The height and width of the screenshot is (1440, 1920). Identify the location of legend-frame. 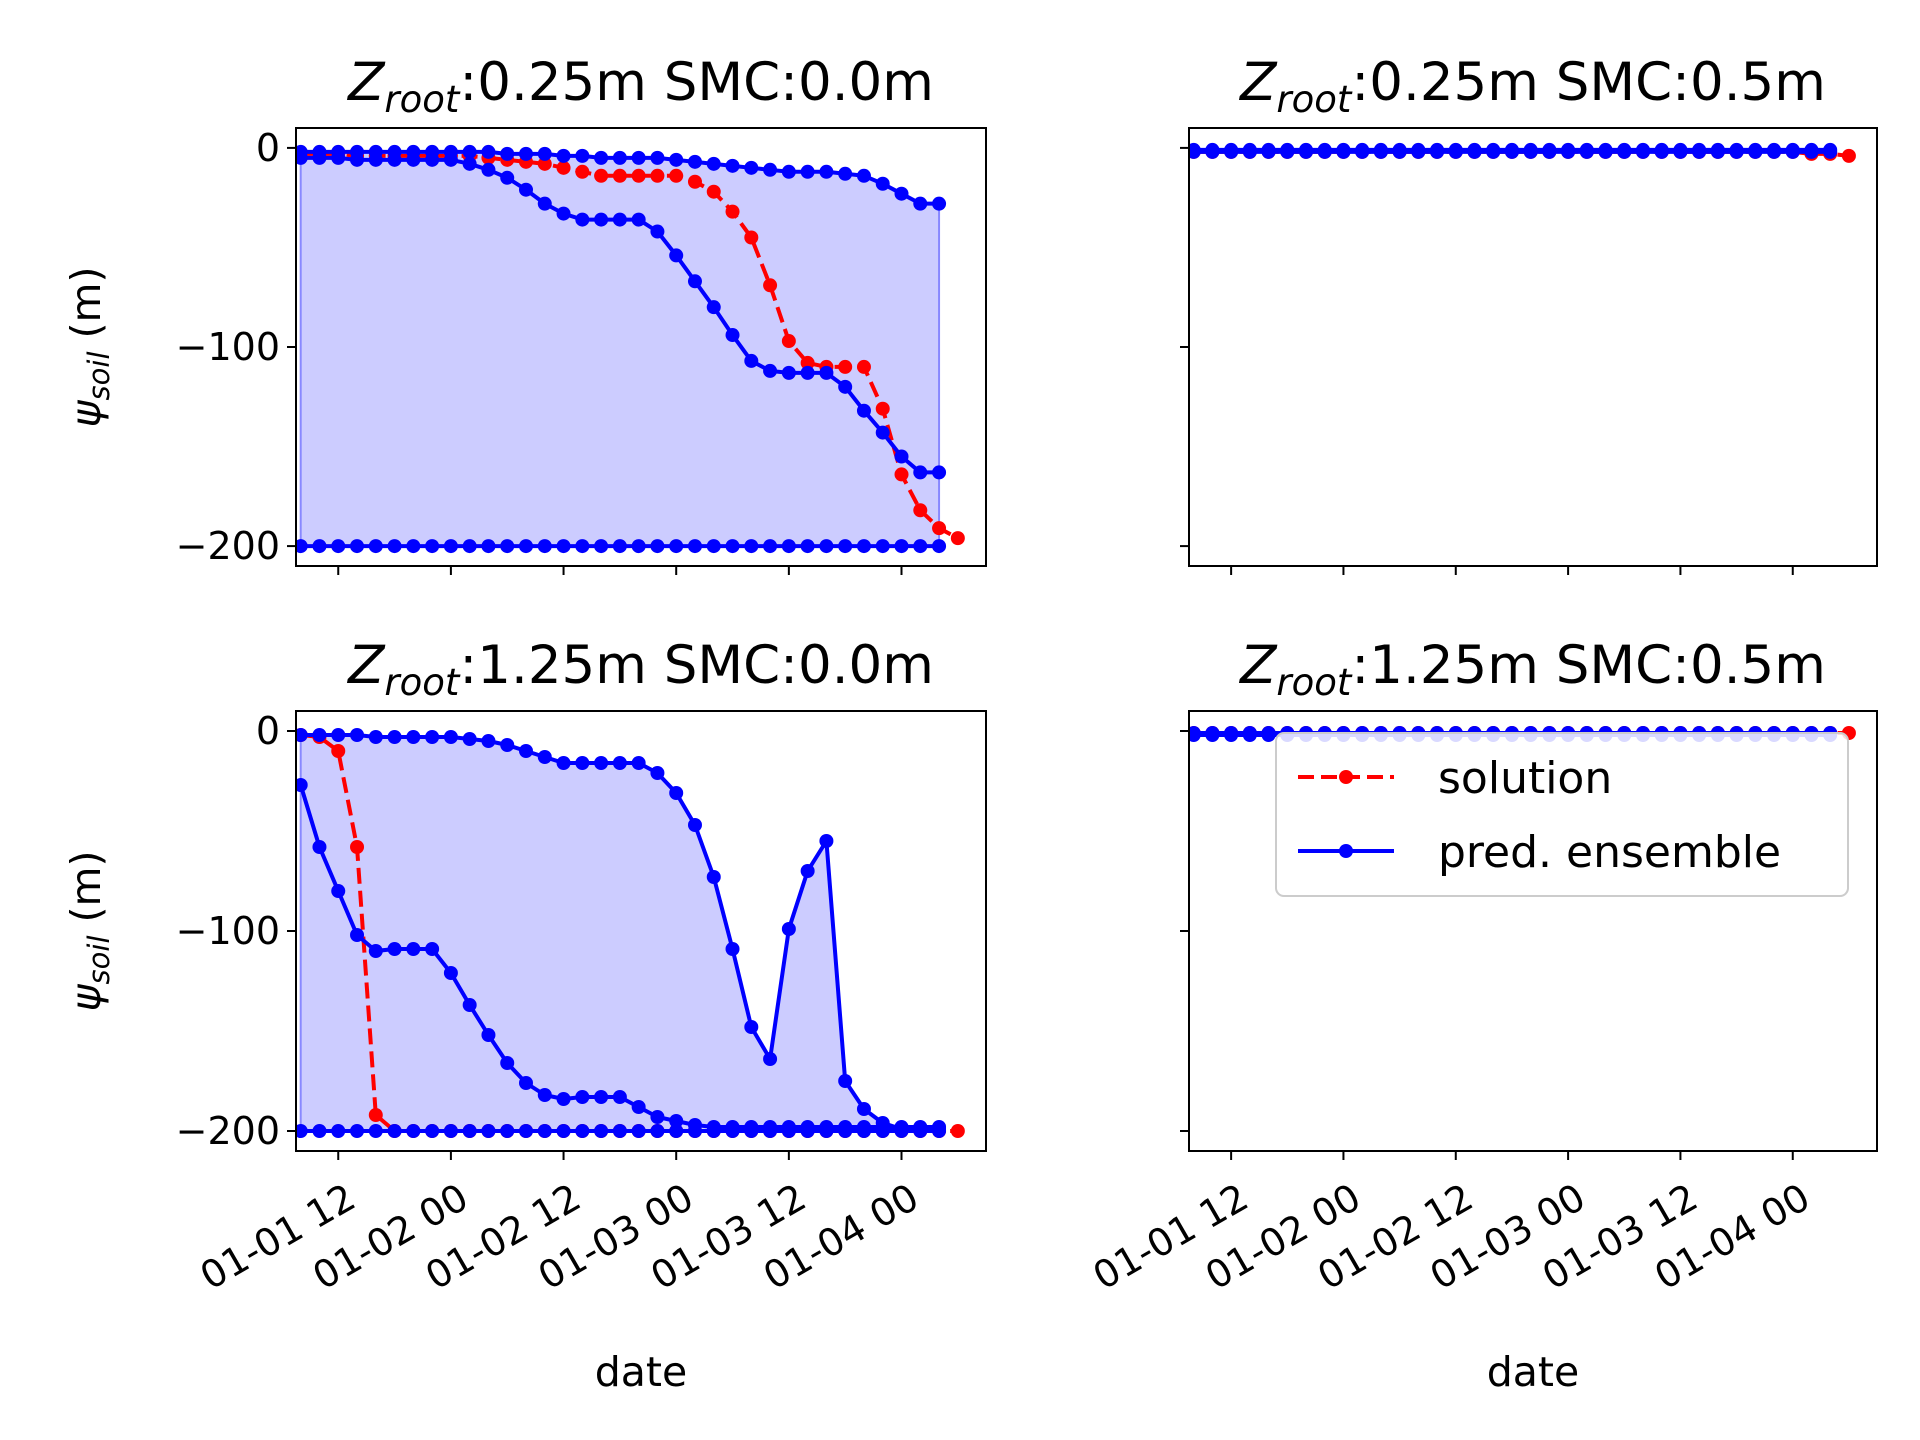
(1562, 814).